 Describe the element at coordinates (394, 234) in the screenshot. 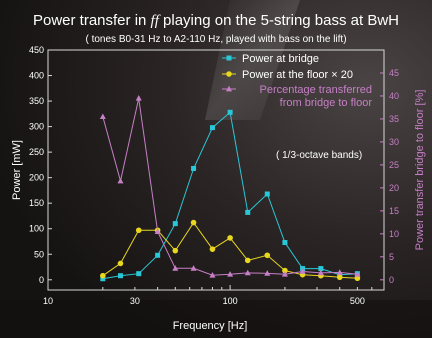

I see `y2-tick-label: 10` at that location.